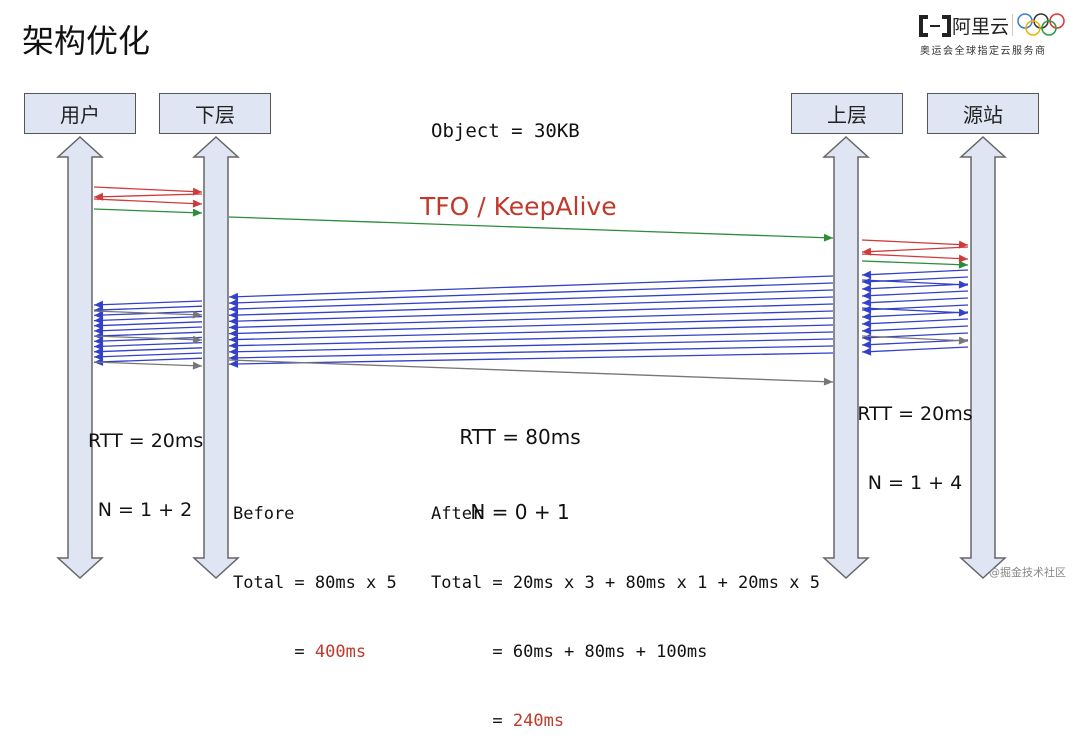 This screenshot has height=756, width=1080. Describe the element at coordinates (315, 572) in the screenshot. I see `before-calculation: Before Total = 80ms x 5 = 400ms` at that location.